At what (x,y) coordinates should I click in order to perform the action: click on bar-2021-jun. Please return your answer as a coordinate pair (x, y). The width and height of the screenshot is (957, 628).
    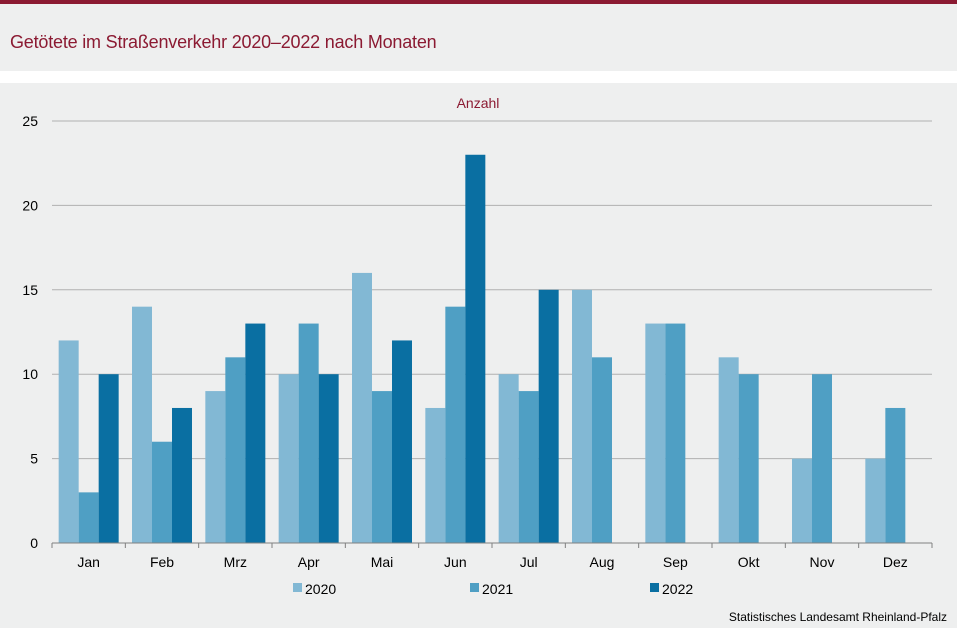
    Looking at the image, I should click on (455, 424).